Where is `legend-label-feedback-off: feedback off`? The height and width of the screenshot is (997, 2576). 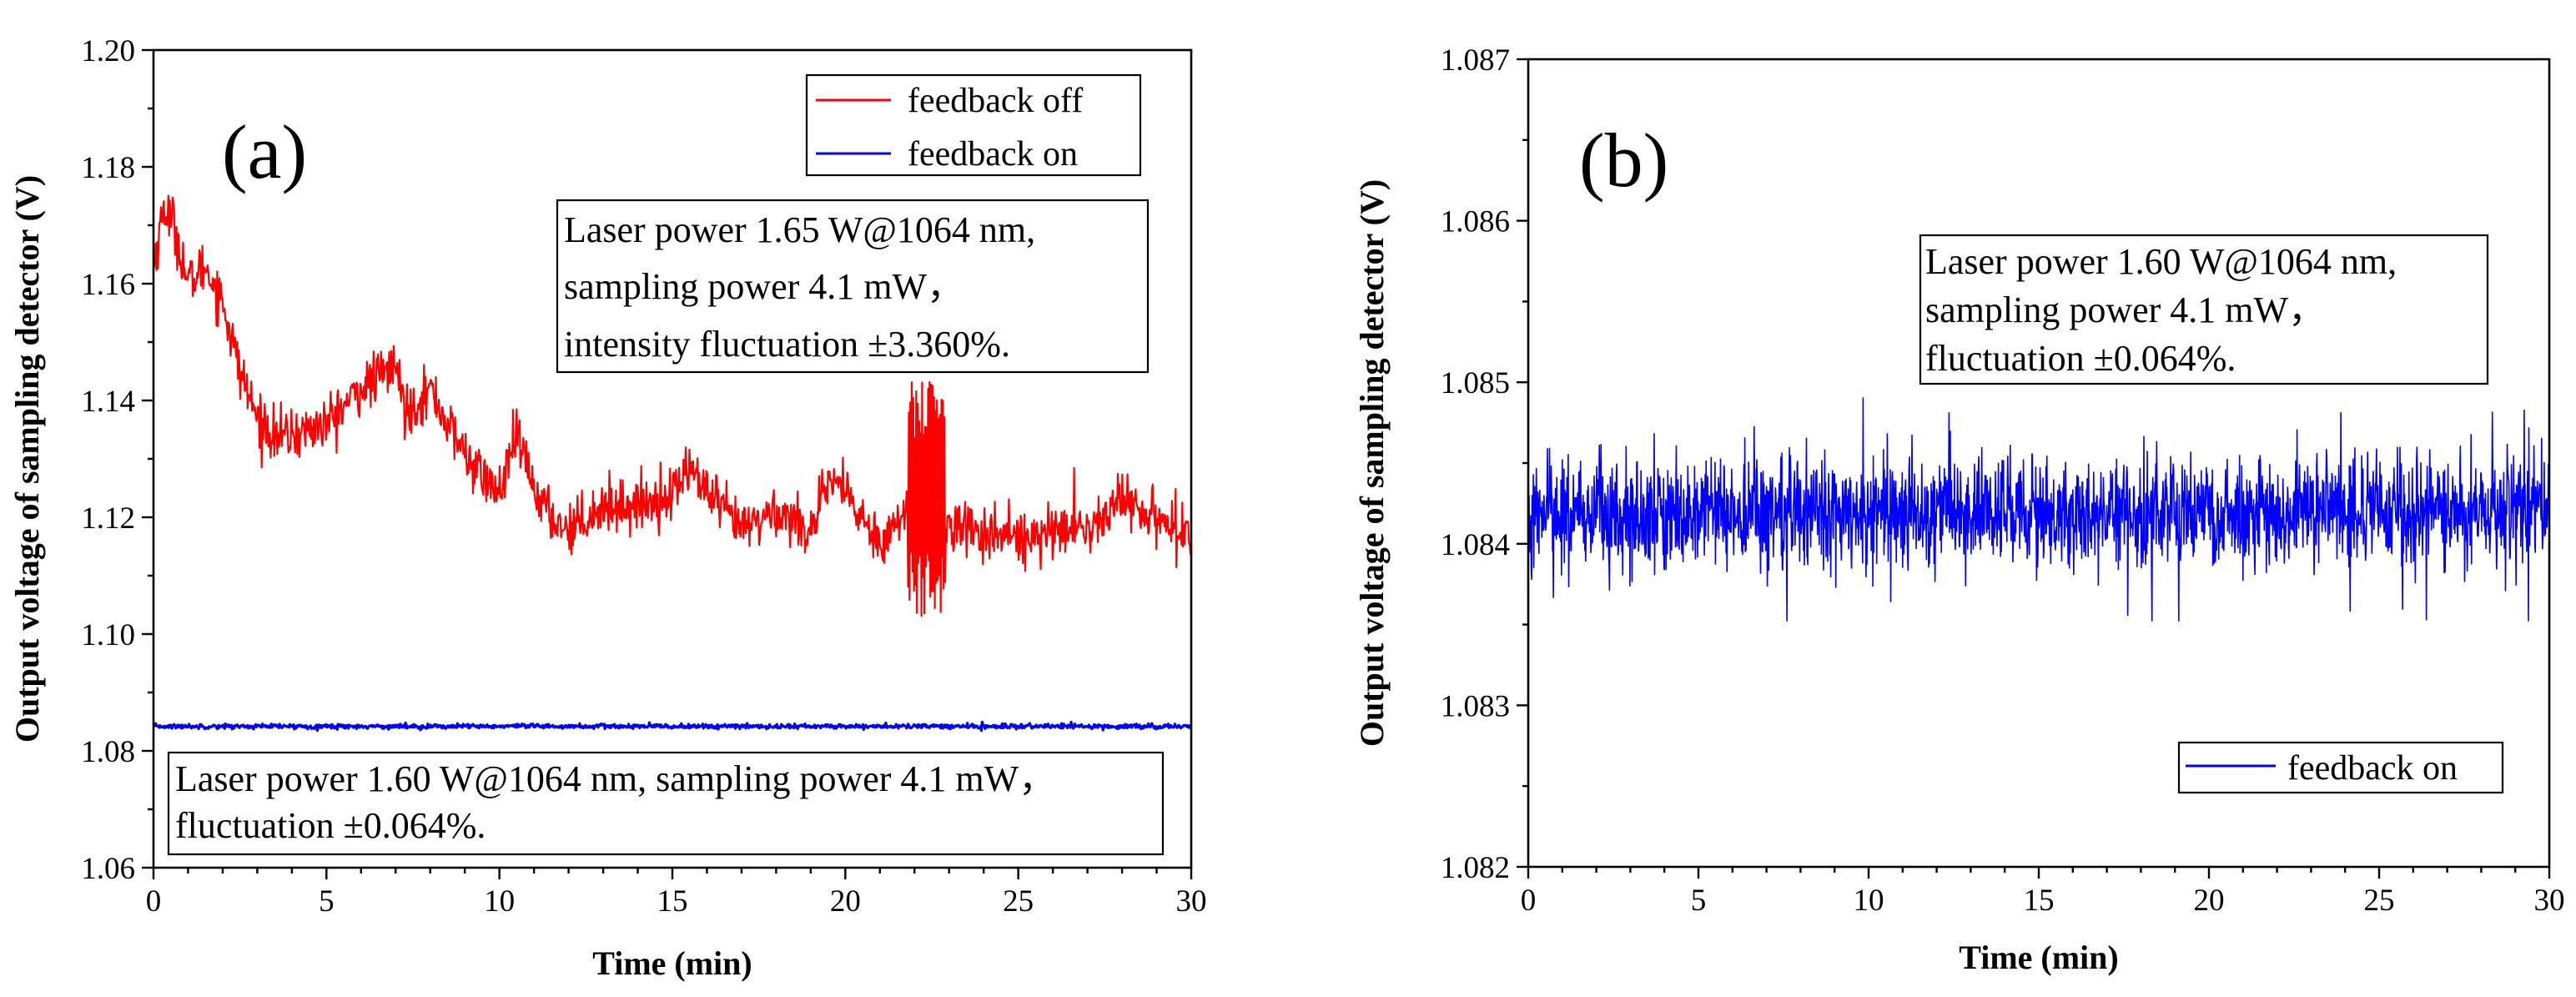
legend-label-feedback-off: feedback off is located at coordinates (995, 101).